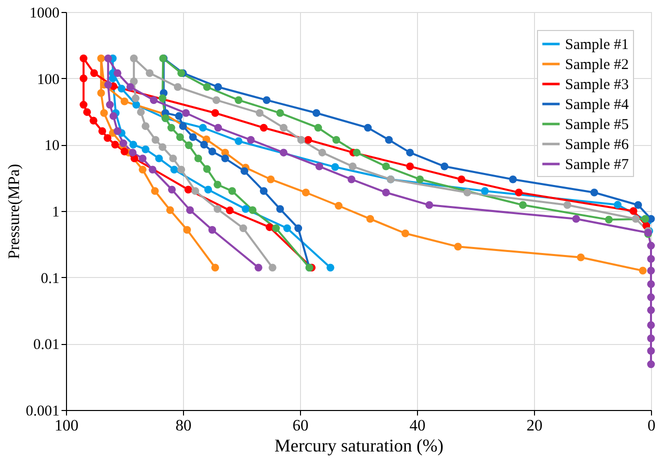 This screenshot has height=466, width=667. What do you see at coordinates (597, 105) in the screenshot?
I see `legend-label: Sample #4` at bounding box center [597, 105].